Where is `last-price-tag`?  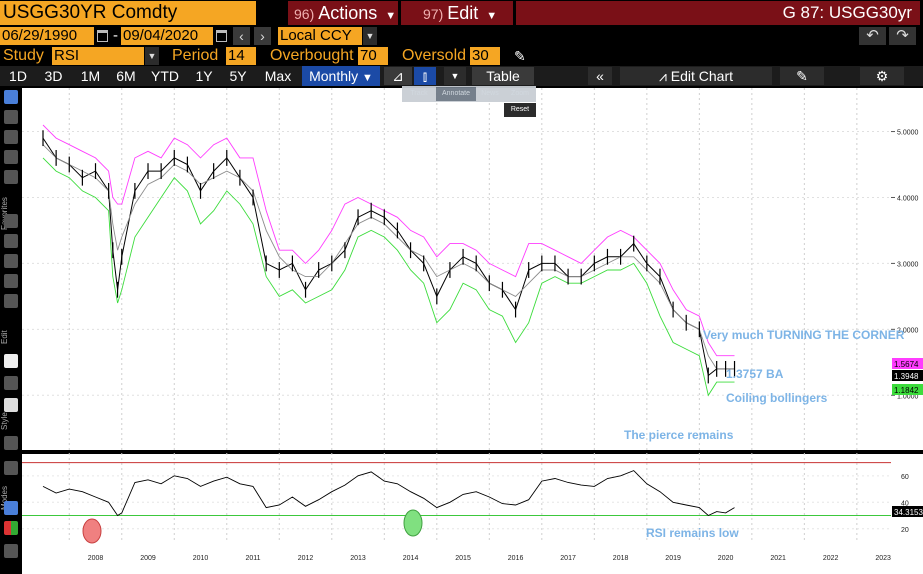
last-price-tag is located at coordinates (907, 375).